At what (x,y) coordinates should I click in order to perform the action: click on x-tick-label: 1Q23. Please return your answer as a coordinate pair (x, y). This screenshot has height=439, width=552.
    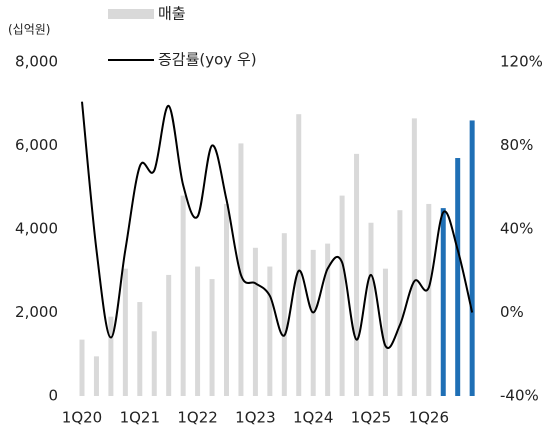
    Looking at the image, I should click on (255, 418).